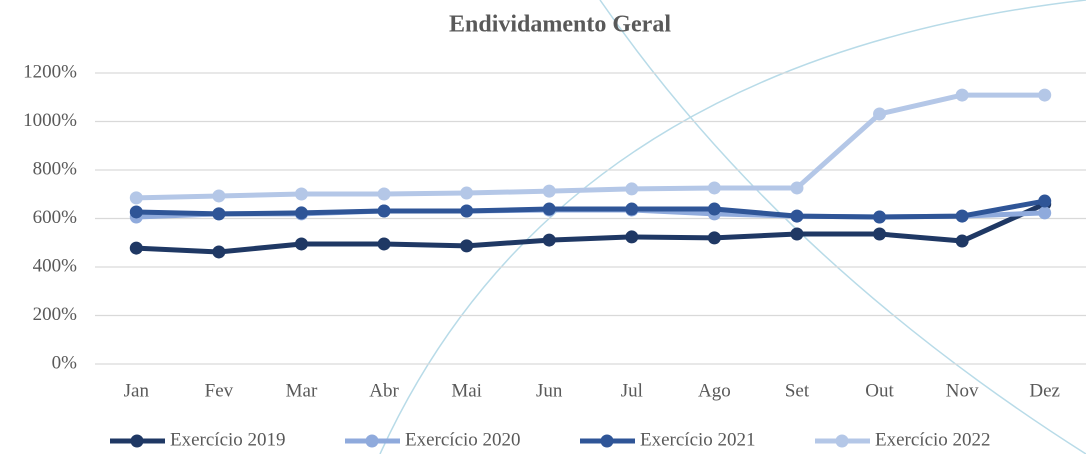 The image size is (1086, 454). What do you see at coordinates (228, 439) in the screenshot?
I see `legend-label: Exercício 2019` at bounding box center [228, 439].